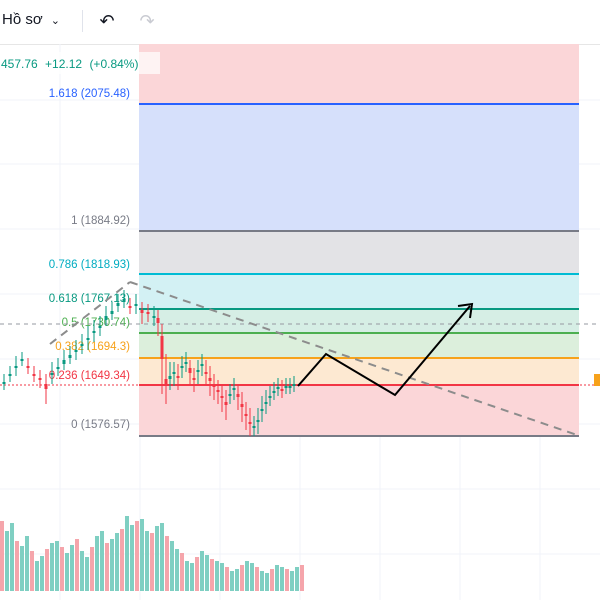 This screenshot has height=600, width=600. Describe the element at coordinates (89, 94) in the screenshot. I see `fib-label-1618: 1.618 (2075.48)` at that location.